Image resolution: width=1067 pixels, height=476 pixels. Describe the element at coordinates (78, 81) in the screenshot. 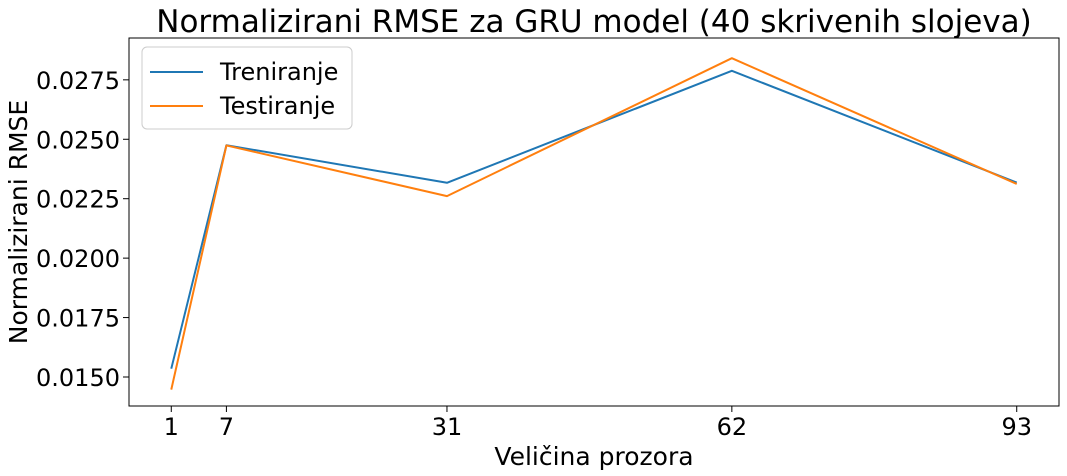

I see `y-tick-label-0.0275: 0.0275` at that location.